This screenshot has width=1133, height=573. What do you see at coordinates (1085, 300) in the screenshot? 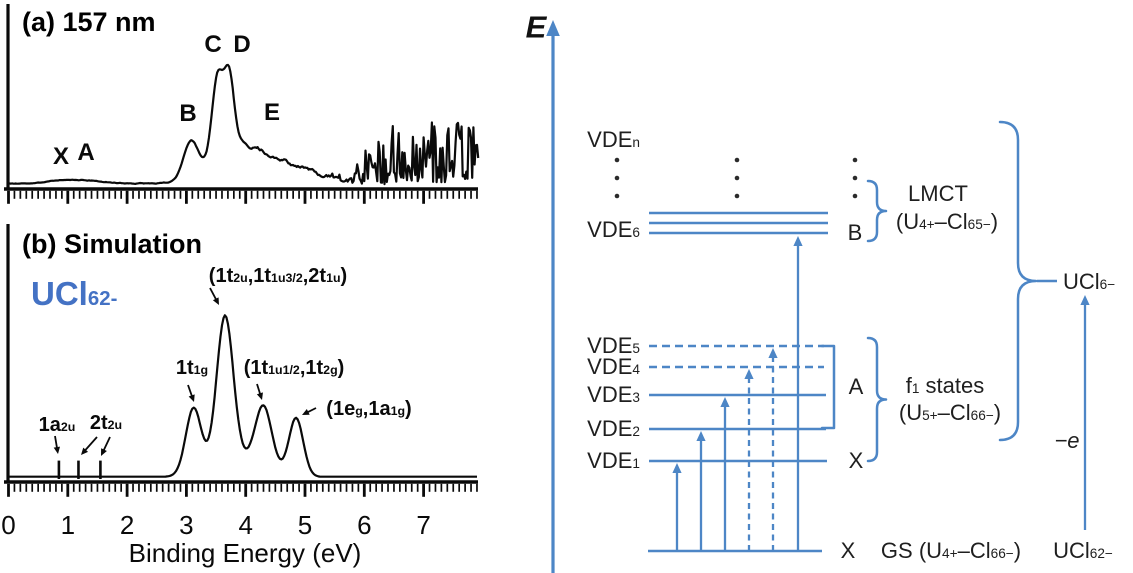
I see `electron-detachment-arrow-head` at bounding box center [1085, 300].